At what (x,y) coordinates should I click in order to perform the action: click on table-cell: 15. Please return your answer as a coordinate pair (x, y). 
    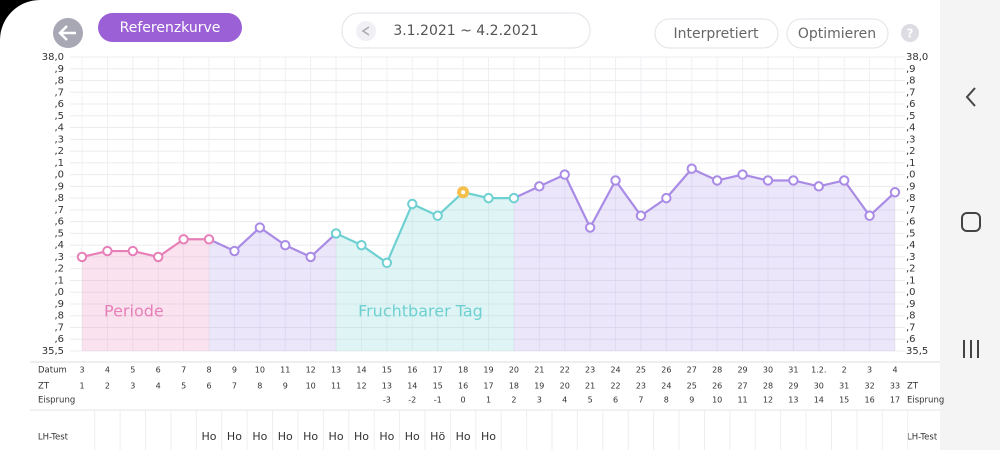
    Looking at the image, I should click on (438, 386).